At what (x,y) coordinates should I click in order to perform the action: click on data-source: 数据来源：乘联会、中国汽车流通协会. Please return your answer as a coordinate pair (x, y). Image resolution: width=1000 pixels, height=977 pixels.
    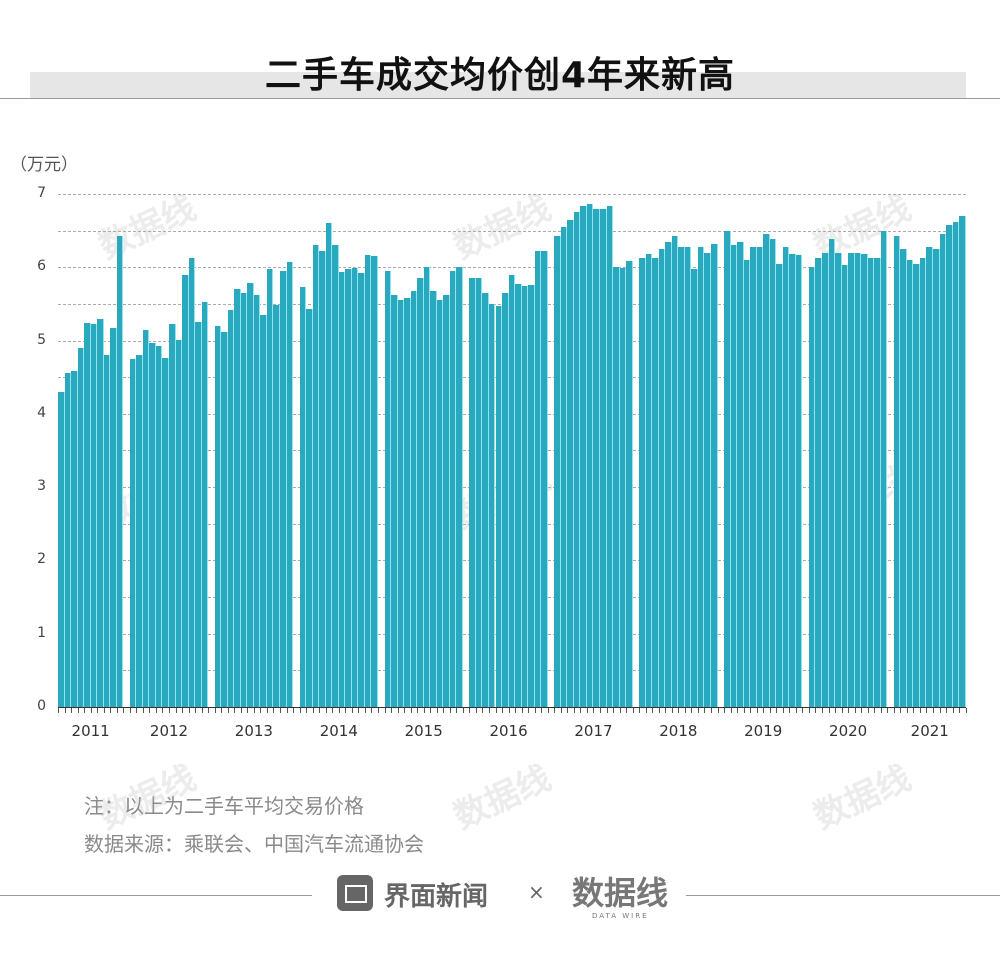
    Looking at the image, I should click on (254, 844).